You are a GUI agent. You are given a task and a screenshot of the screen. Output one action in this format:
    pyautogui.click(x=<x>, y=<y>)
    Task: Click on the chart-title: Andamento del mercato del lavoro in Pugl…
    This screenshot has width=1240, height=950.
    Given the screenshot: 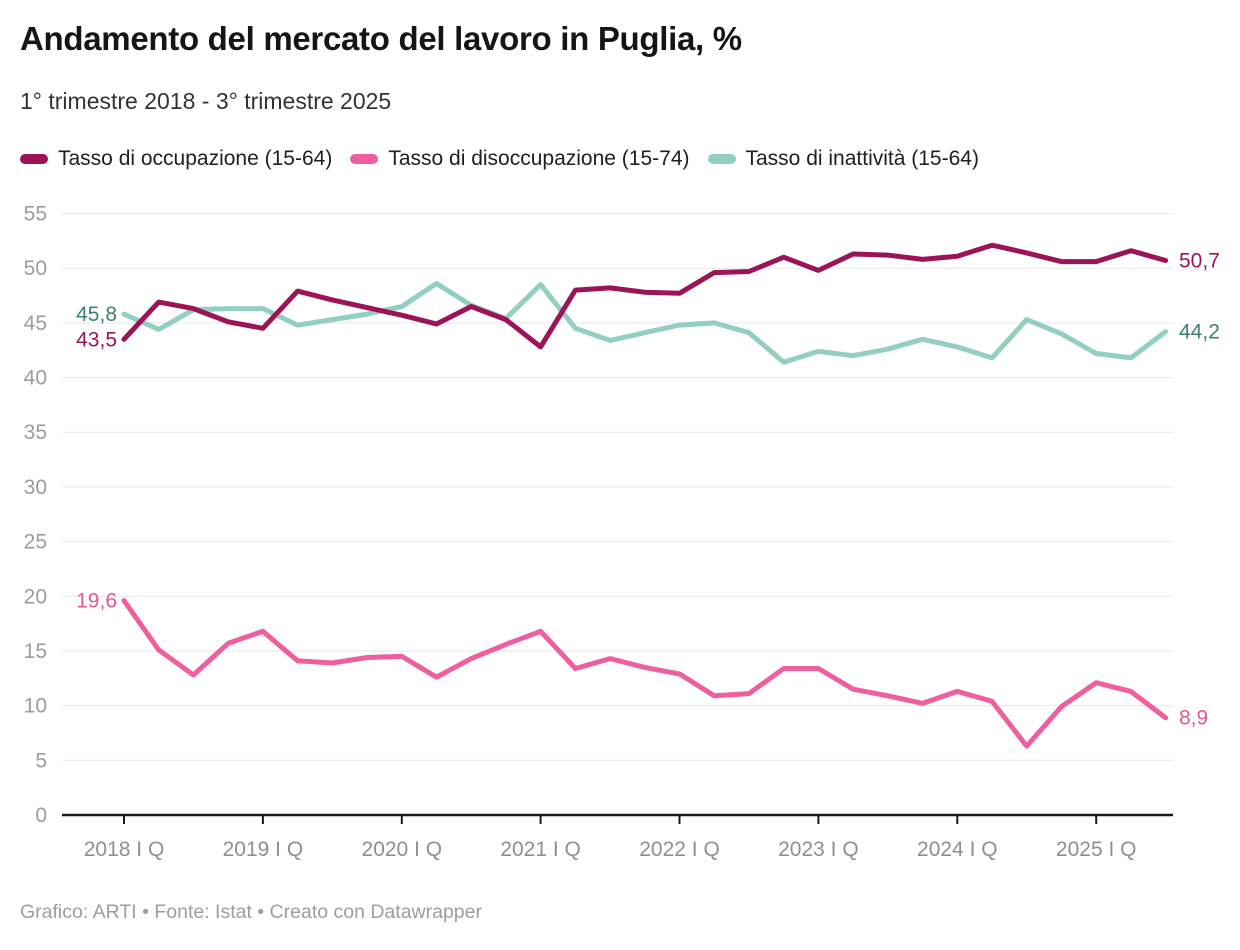 What is the action you would take?
    pyautogui.click(x=381, y=38)
    